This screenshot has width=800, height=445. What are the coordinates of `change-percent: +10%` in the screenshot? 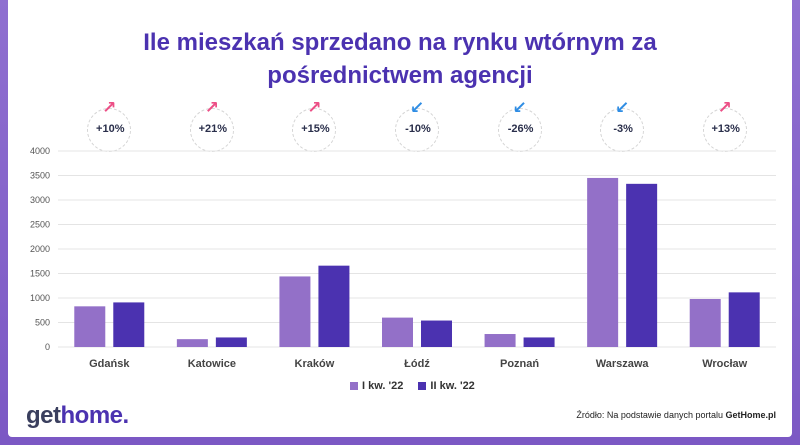 It's located at (110, 129).